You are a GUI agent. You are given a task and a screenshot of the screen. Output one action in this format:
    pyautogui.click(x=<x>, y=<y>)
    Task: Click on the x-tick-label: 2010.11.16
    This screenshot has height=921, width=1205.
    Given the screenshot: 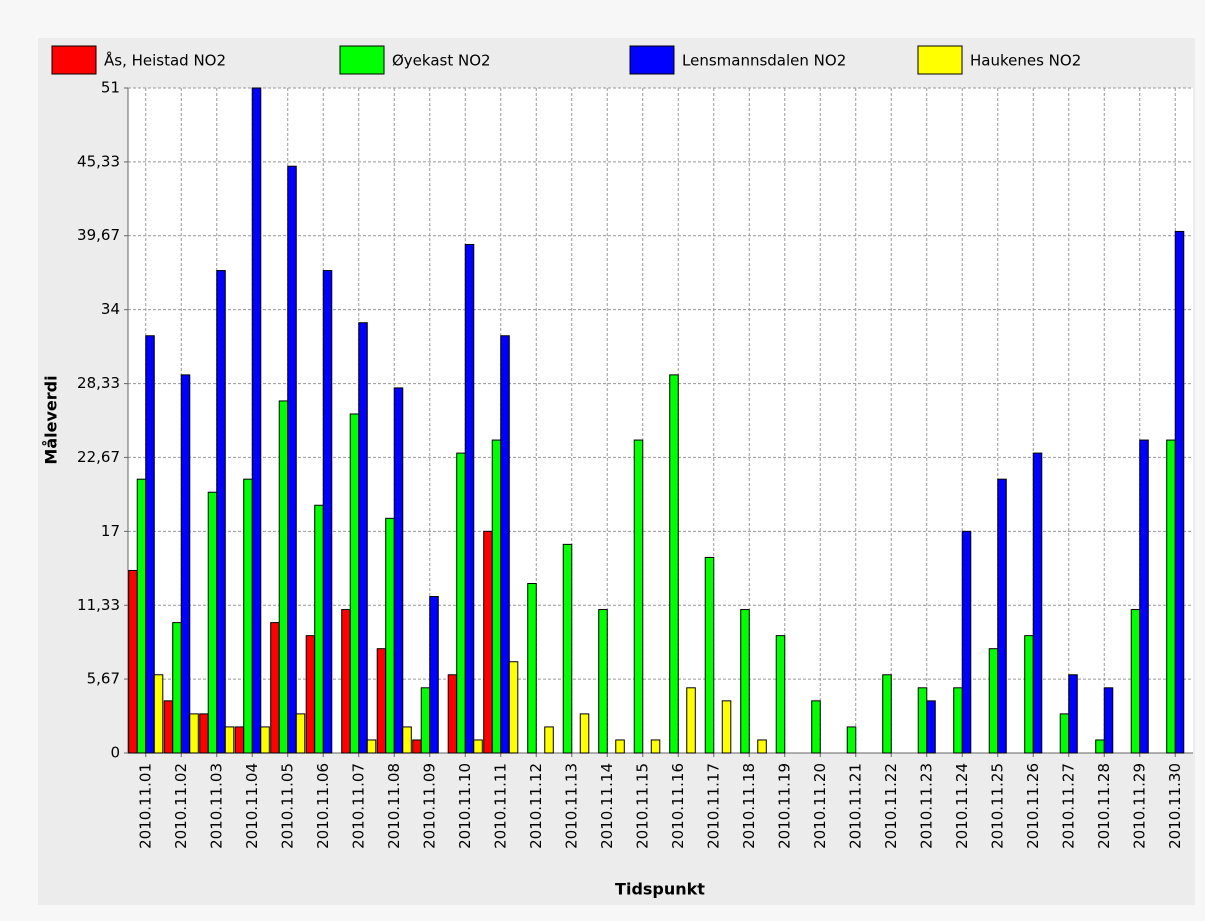 What is the action you would take?
    pyautogui.click(x=678, y=806)
    